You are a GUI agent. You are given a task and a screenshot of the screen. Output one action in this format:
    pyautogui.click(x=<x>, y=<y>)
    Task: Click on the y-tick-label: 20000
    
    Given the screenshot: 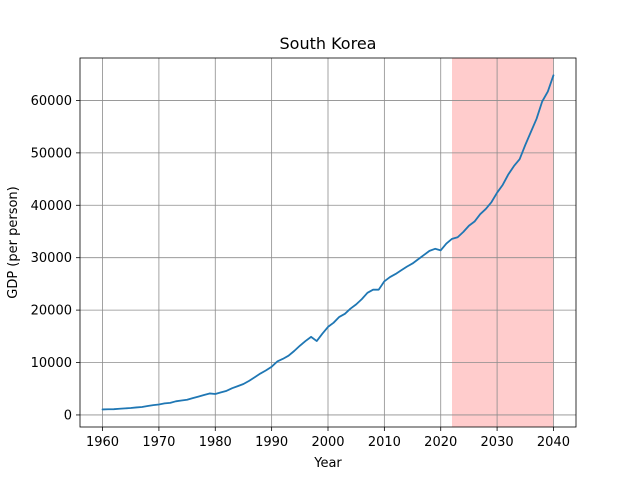 What is the action you would take?
    pyautogui.click(x=51, y=311)
    